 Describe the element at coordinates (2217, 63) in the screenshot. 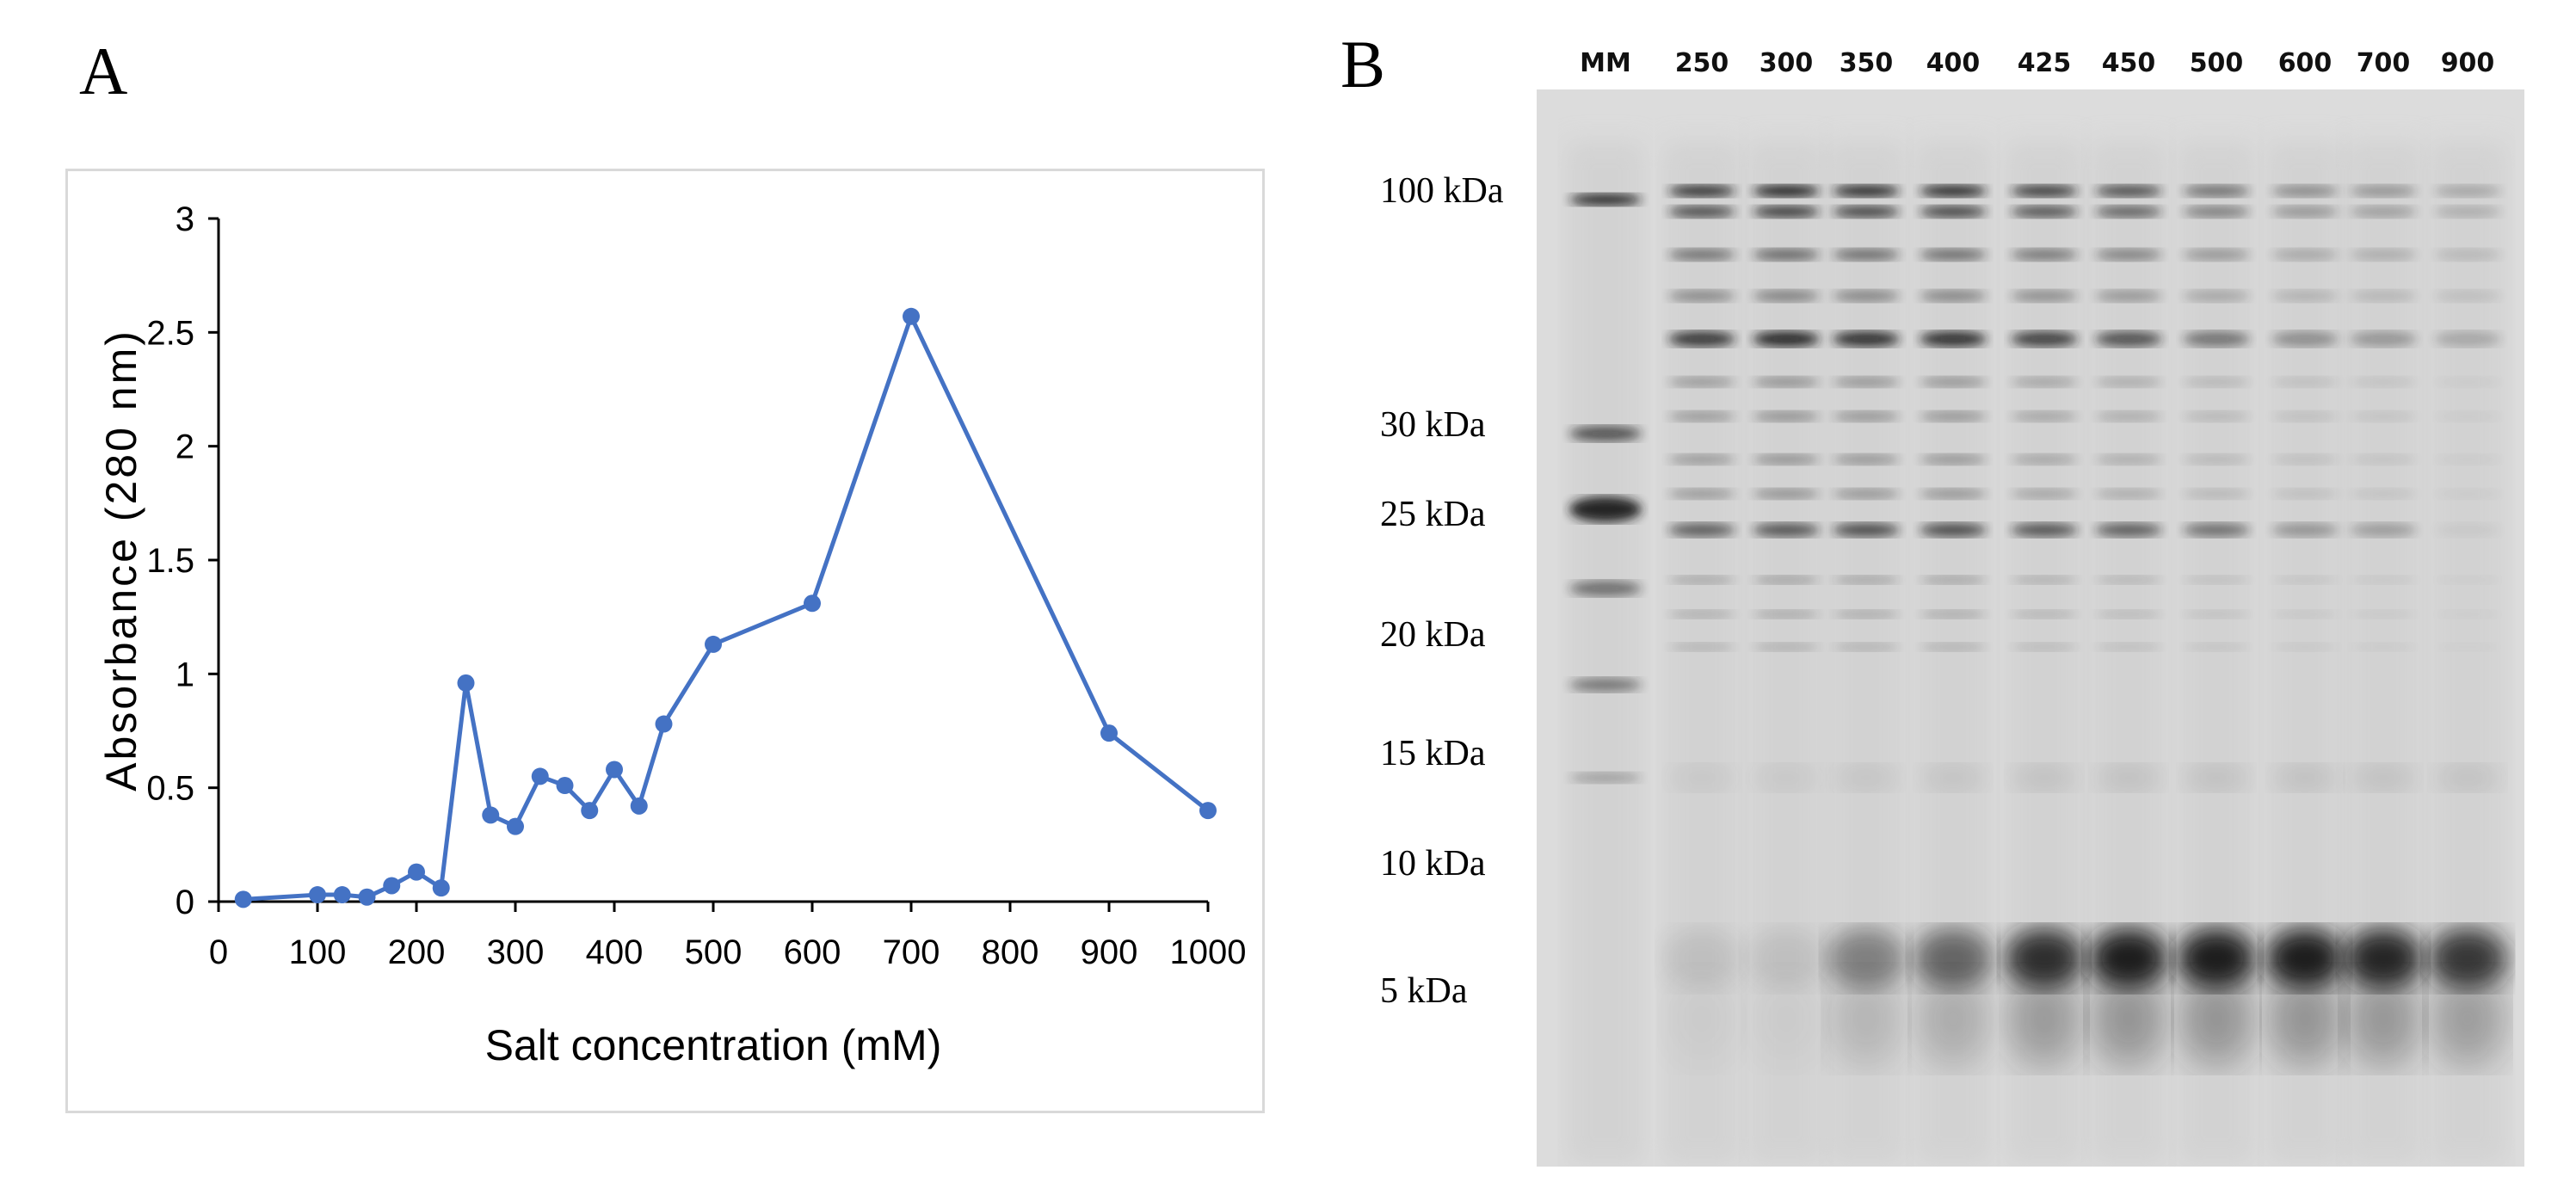

I see `lane-label: 500` at that location.